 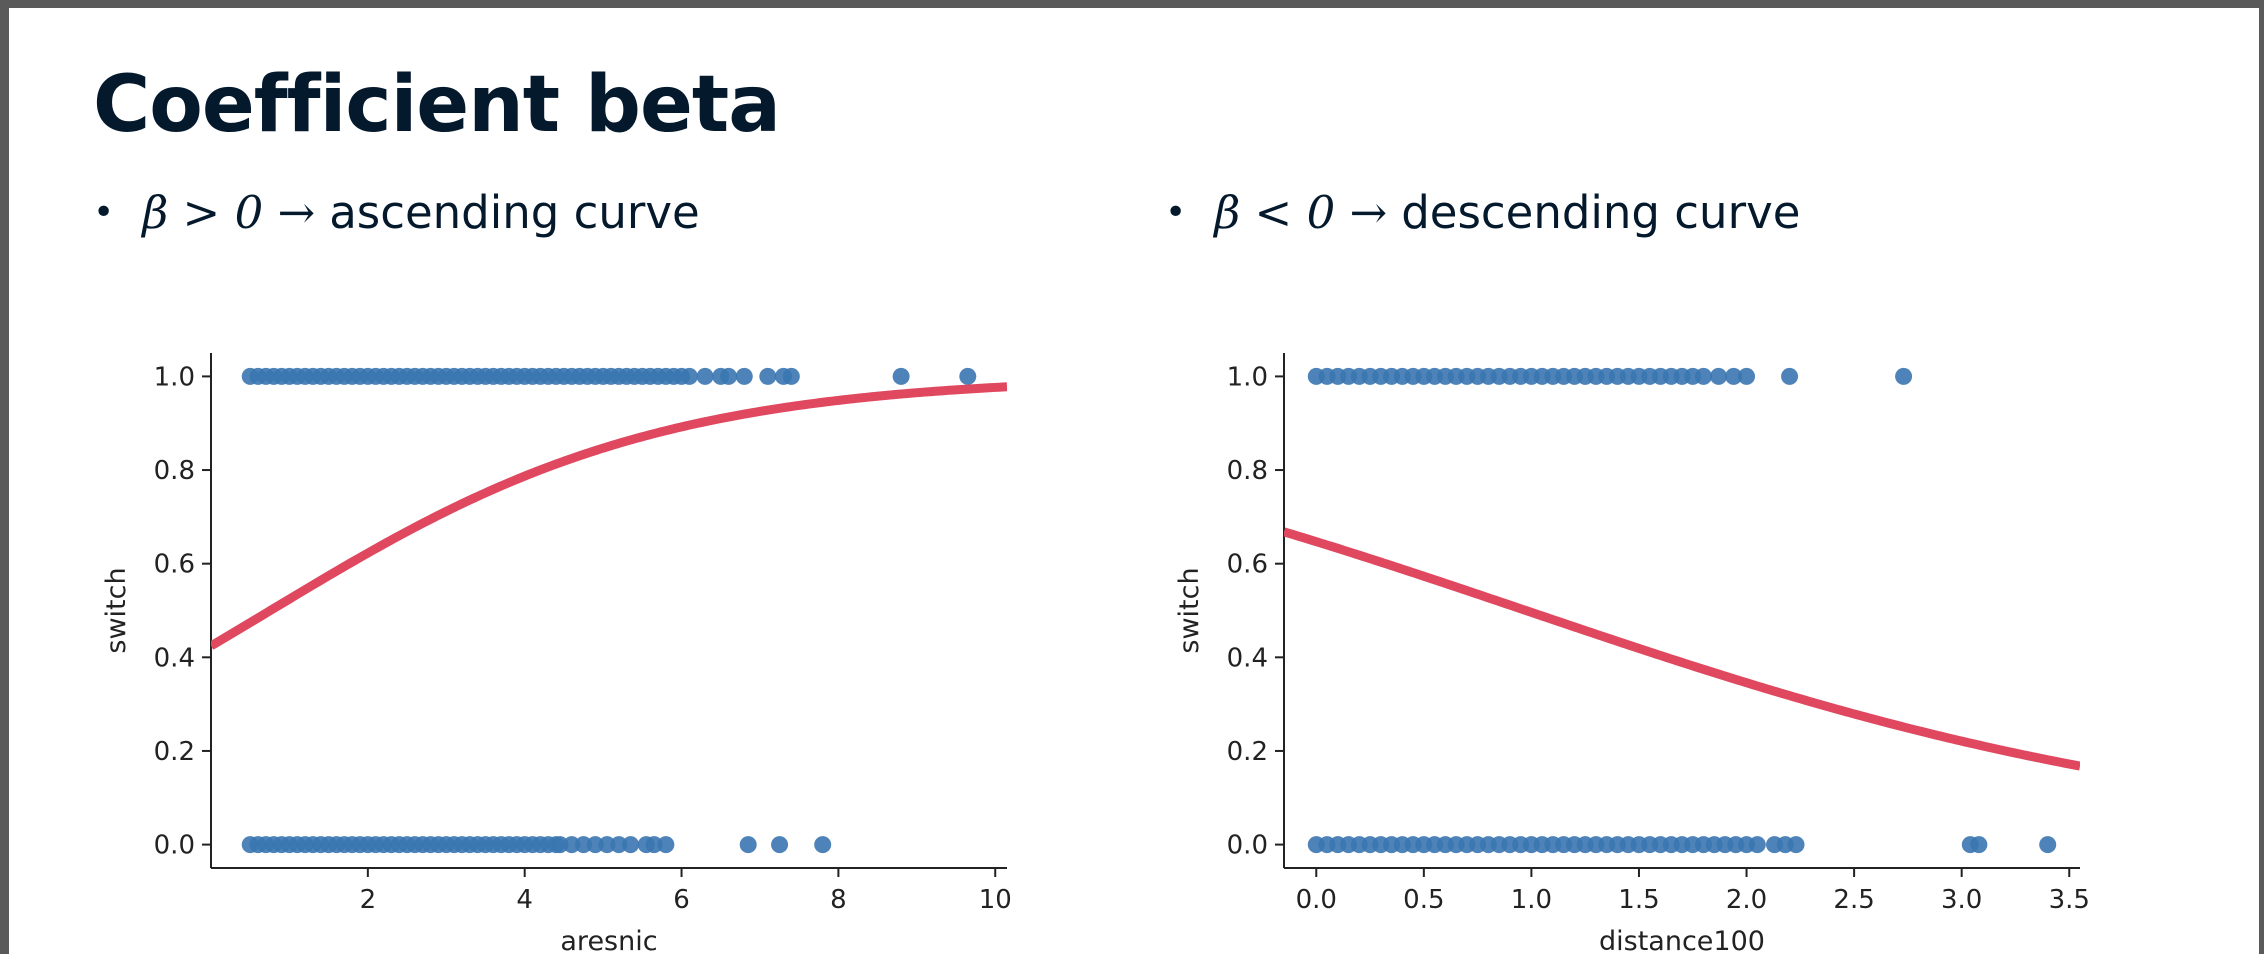 What do you see at coordinates (514, 212) in the screenshot?
I see `bullet-text: ascending curve` at bounding box center [514, 212].